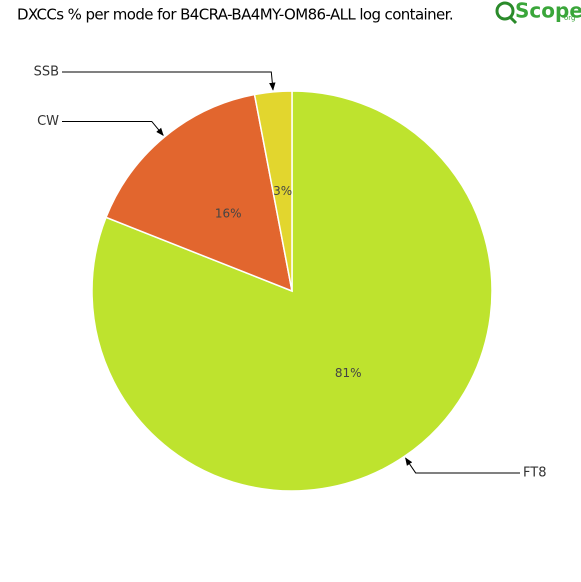 Image resolution: width=581 pixels, height=582 pixels. What do you see at coordinates (48, 121) in the screenshot?
I see `category-label: CW` at bounding box center [48, 121].